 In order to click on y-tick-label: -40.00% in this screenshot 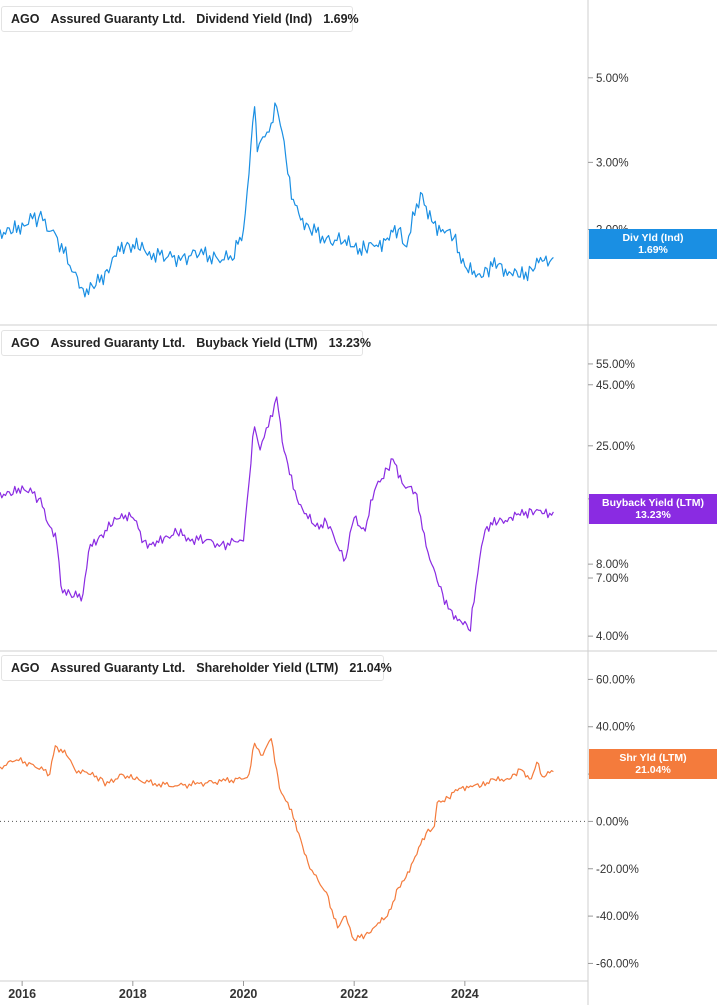, I will do `click(617, 917)`.